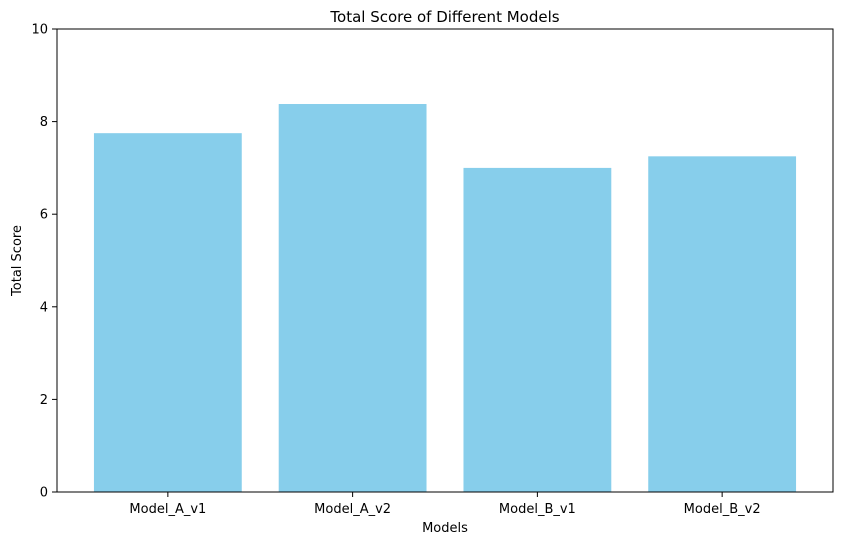  I want to click on bar-Model_A_v2, so click(352, 298).